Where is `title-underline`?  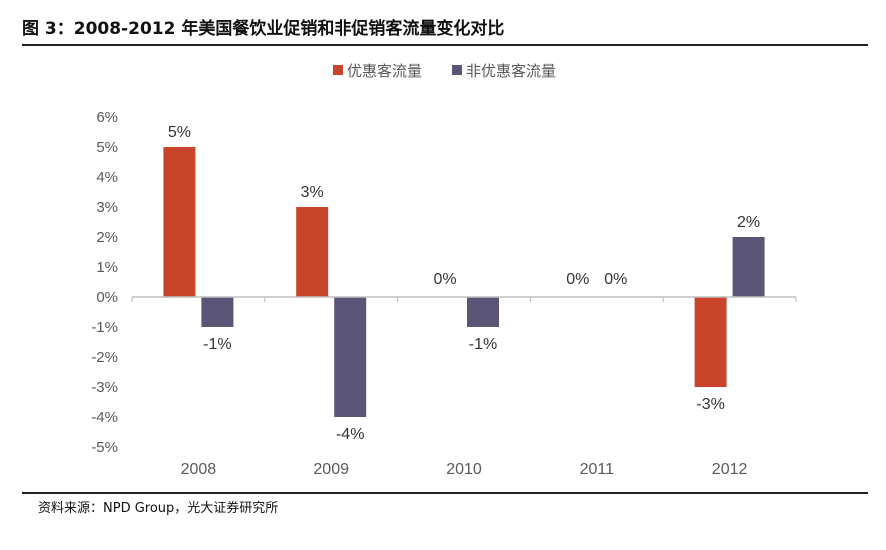
title-underline is located at coordinates (445, 45).